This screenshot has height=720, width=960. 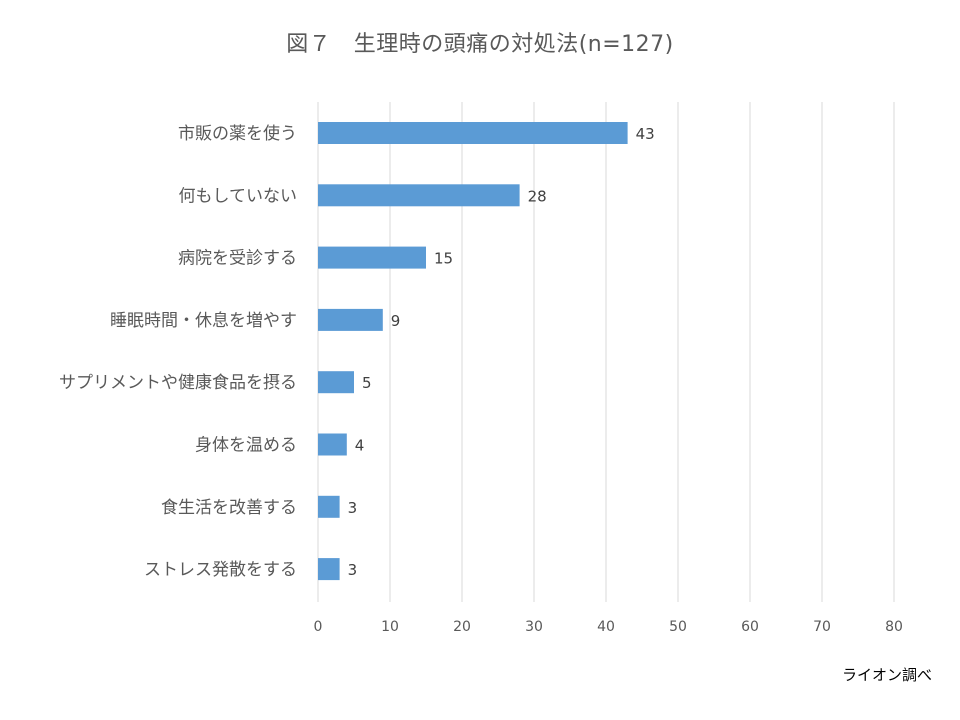 What do you see at coordinates (390, 627) in the screenshot?
I see `x-tick-label: 10` at bounding box center [390, 627].